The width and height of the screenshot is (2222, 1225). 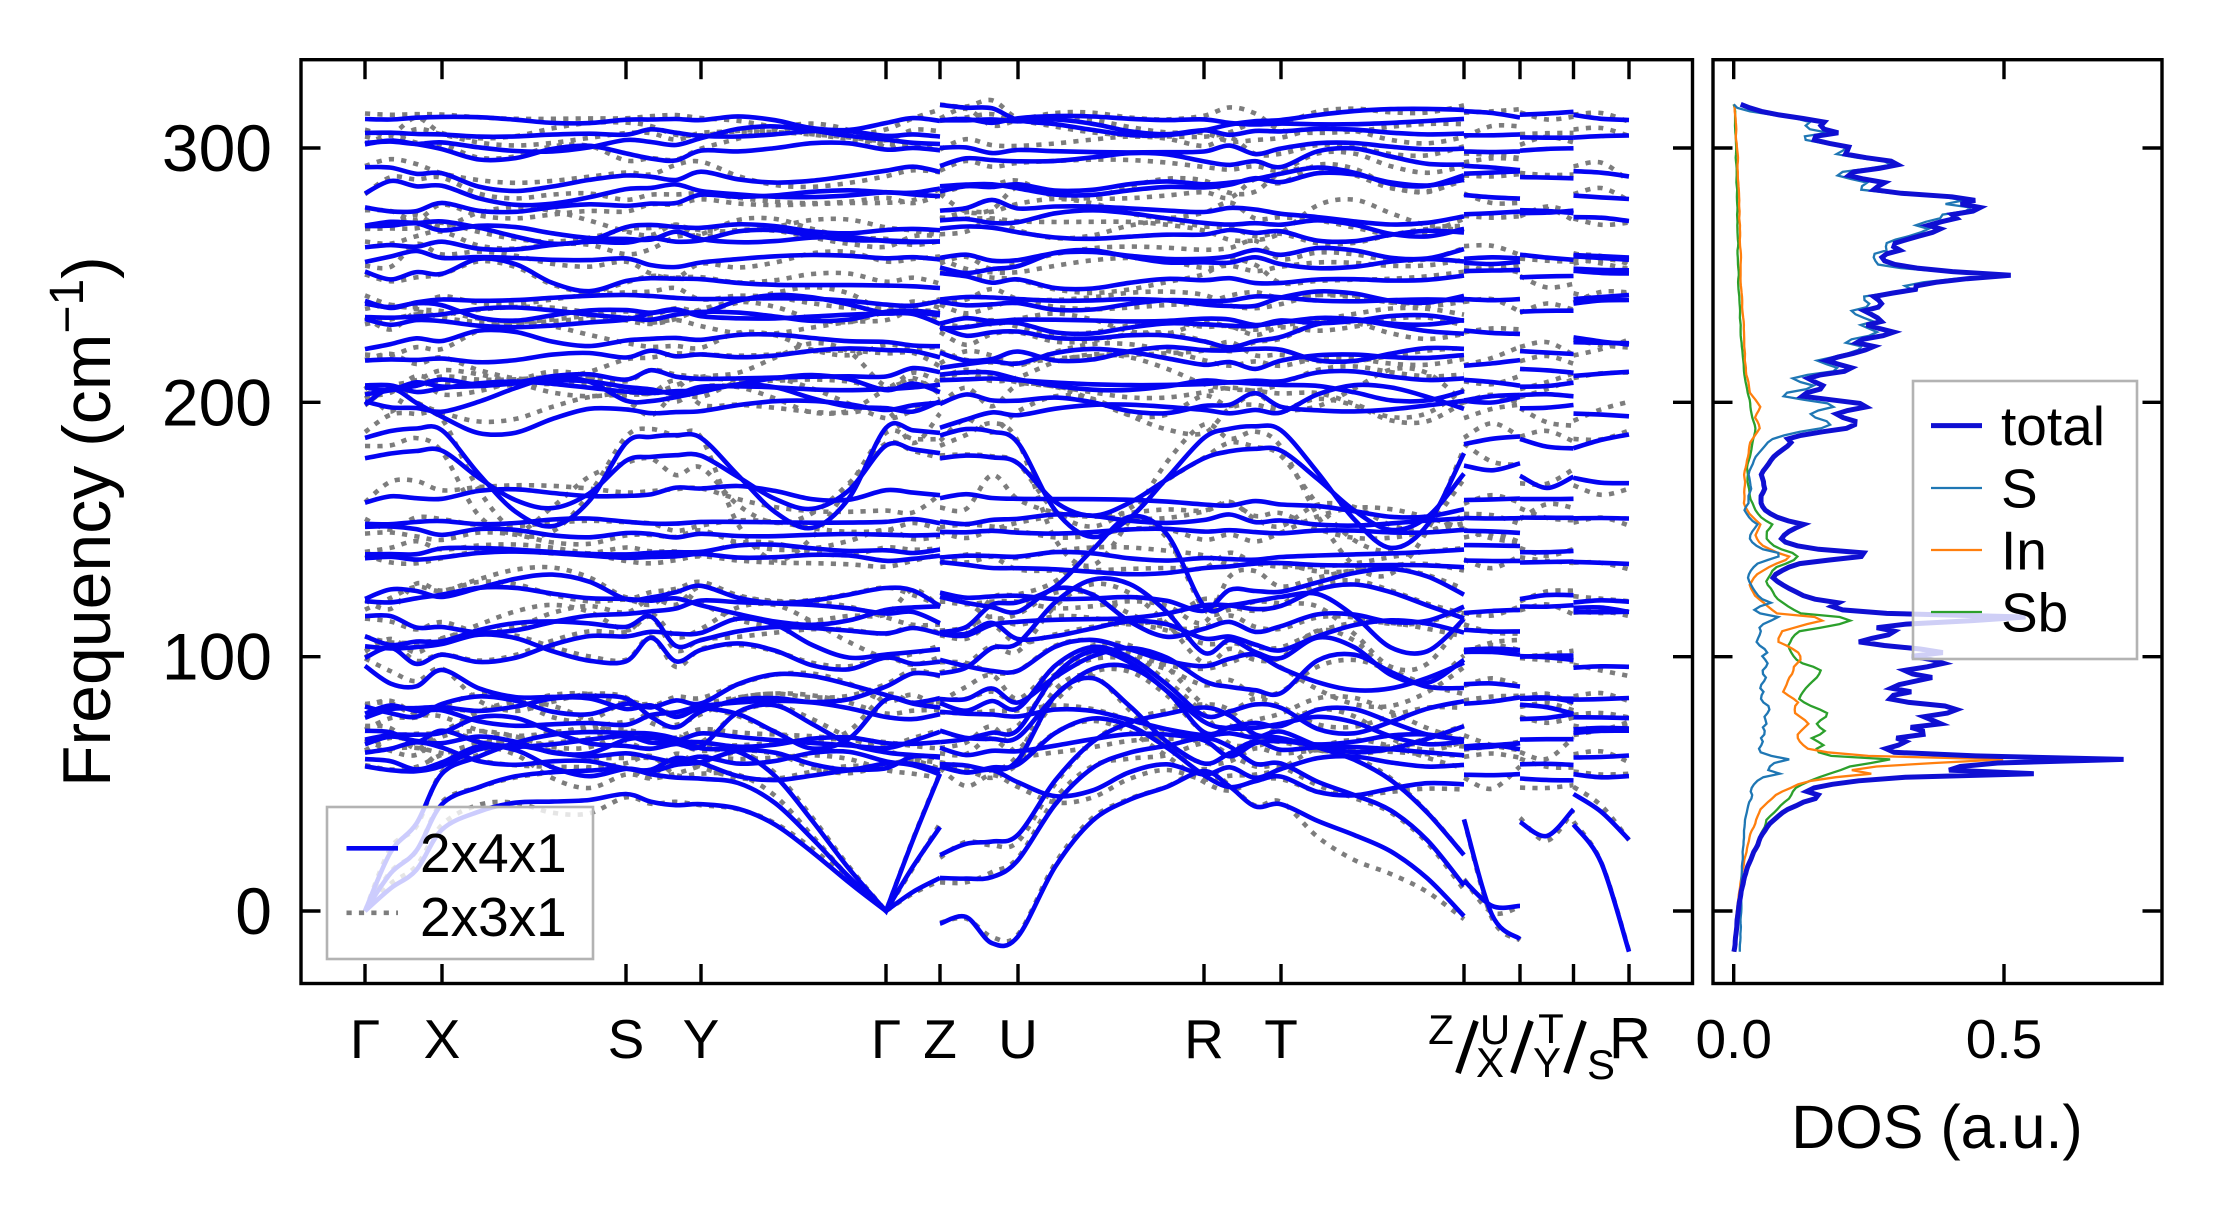 What do you see at coordinates (2053, 426) in the screenshot?
I see `svg-text: total` at bounding box center [2053, 426].